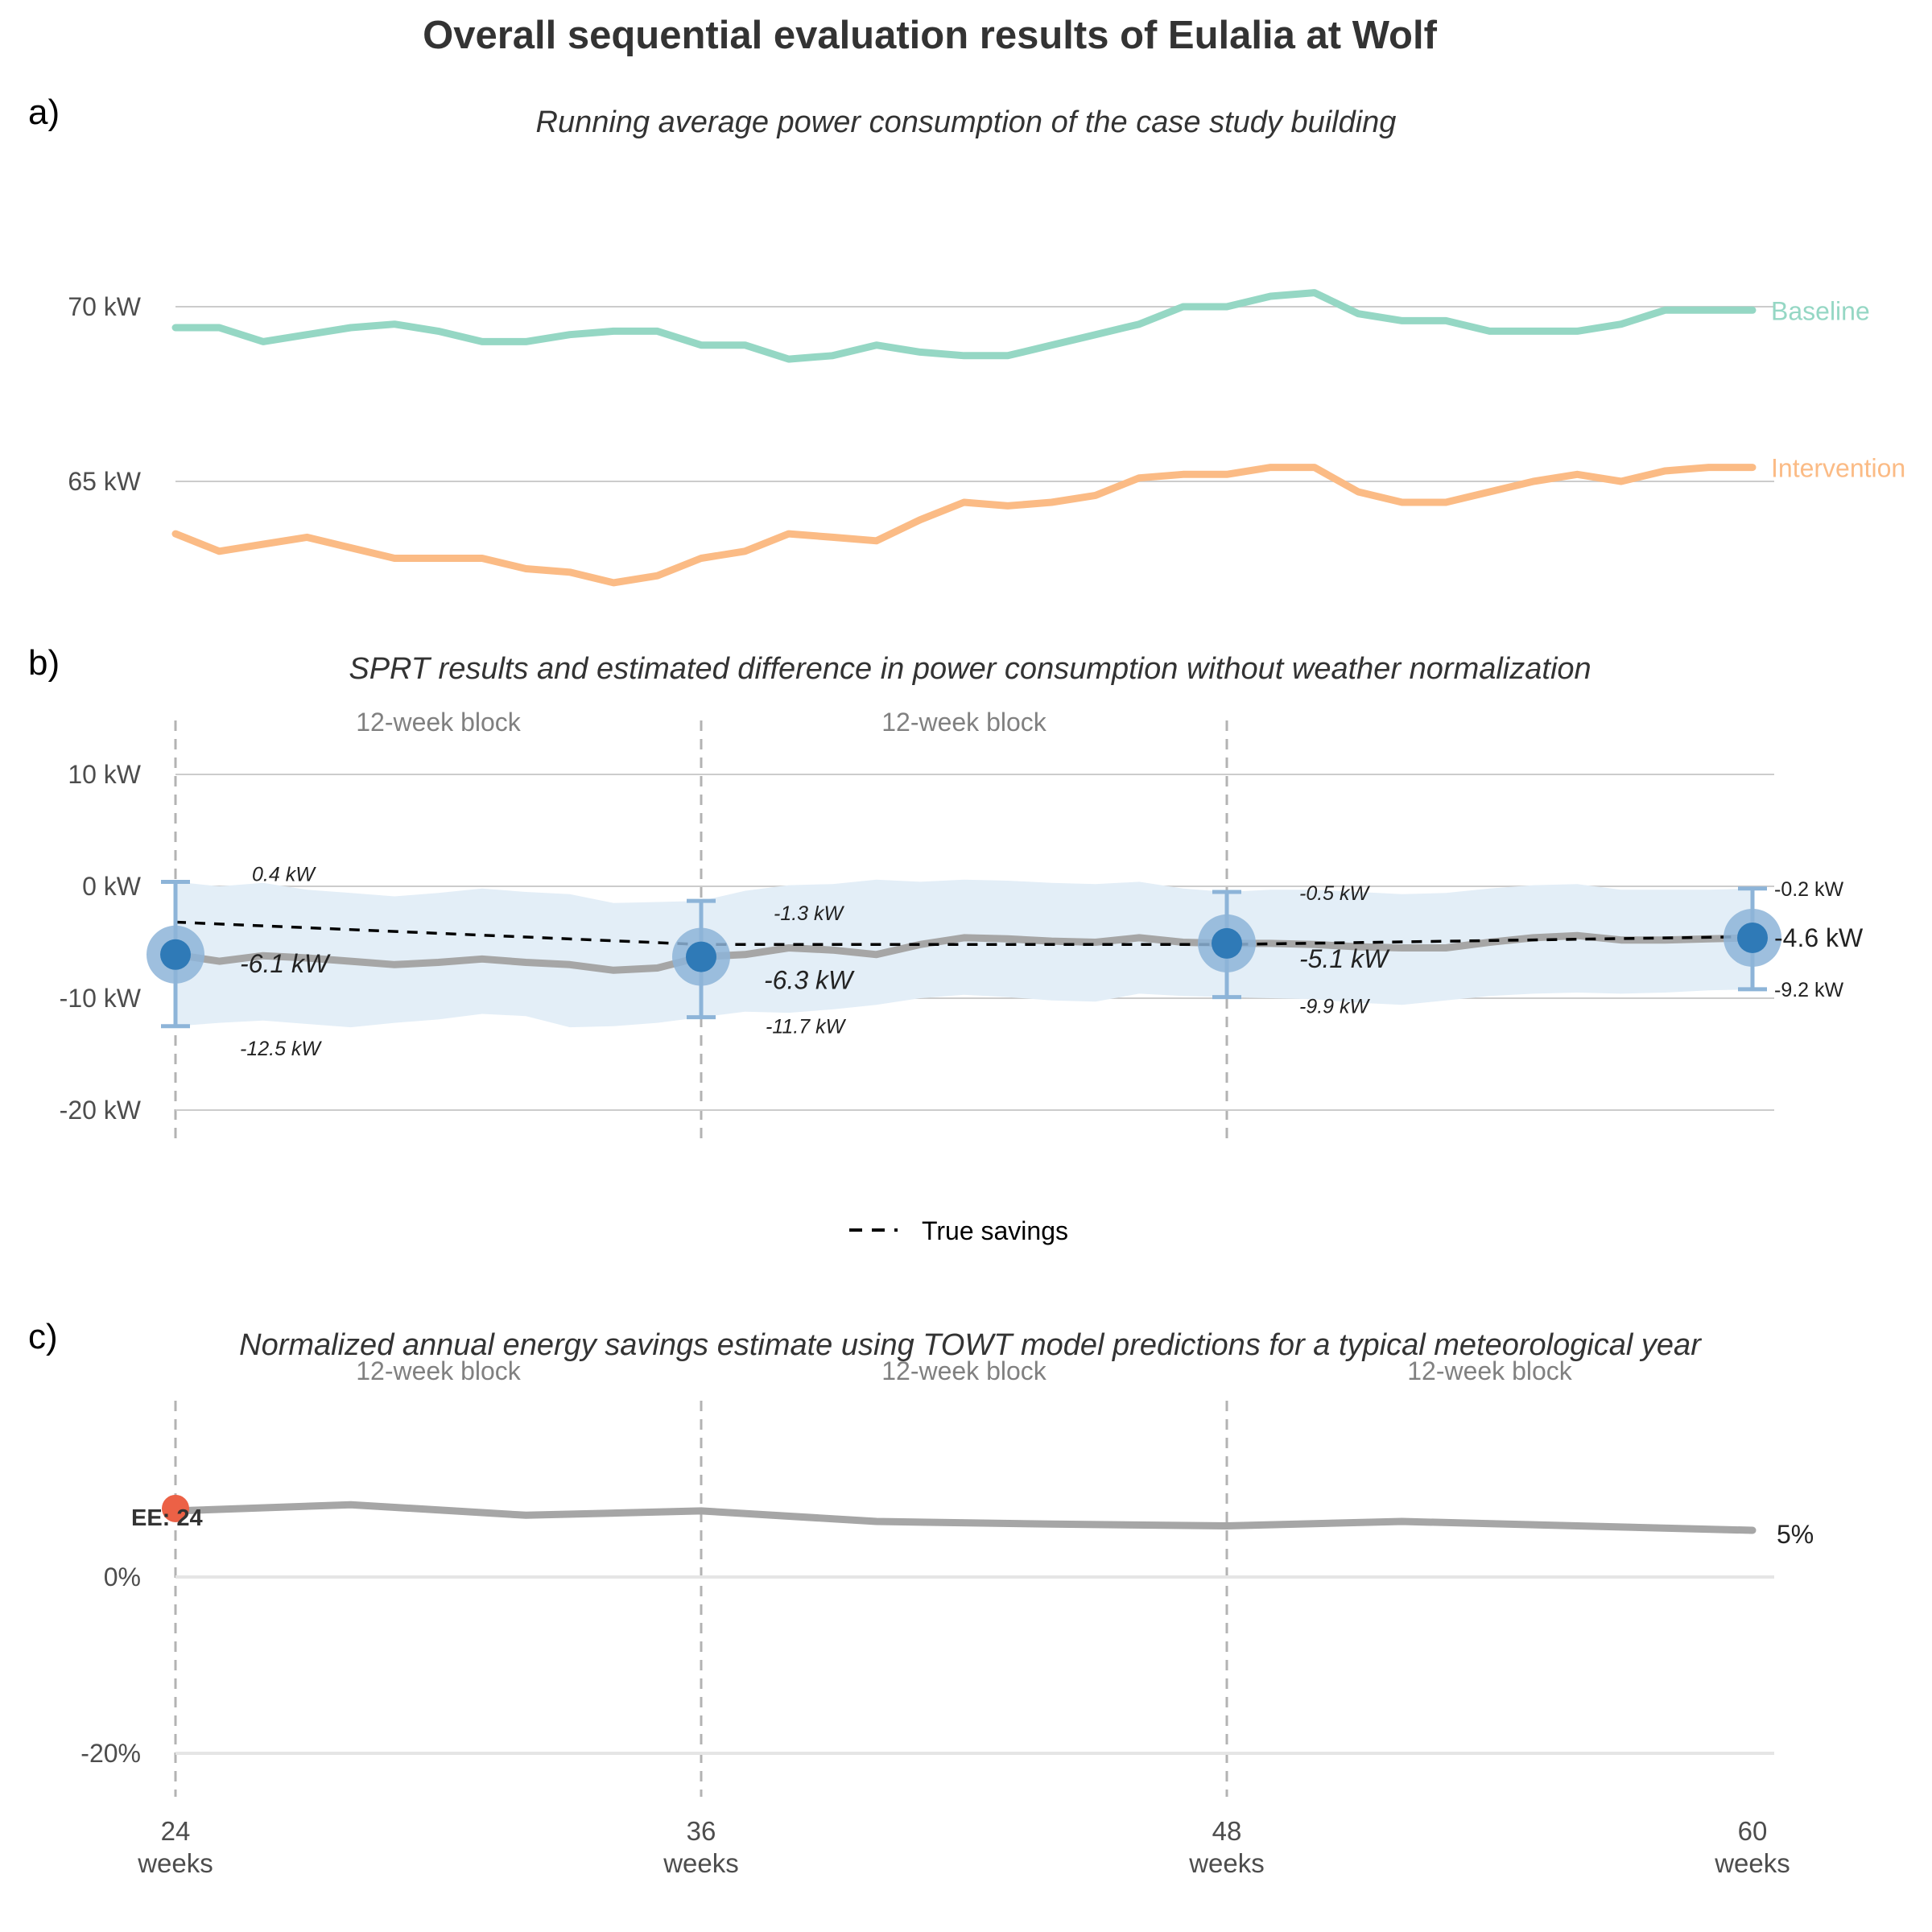 Image resolution: width=1932 pixels, height=1932 pixels. What do you see at coordinates (176, 1831) in the screenshot?
I see `x-tick-label: 24` at bounding box center [176, 1831].